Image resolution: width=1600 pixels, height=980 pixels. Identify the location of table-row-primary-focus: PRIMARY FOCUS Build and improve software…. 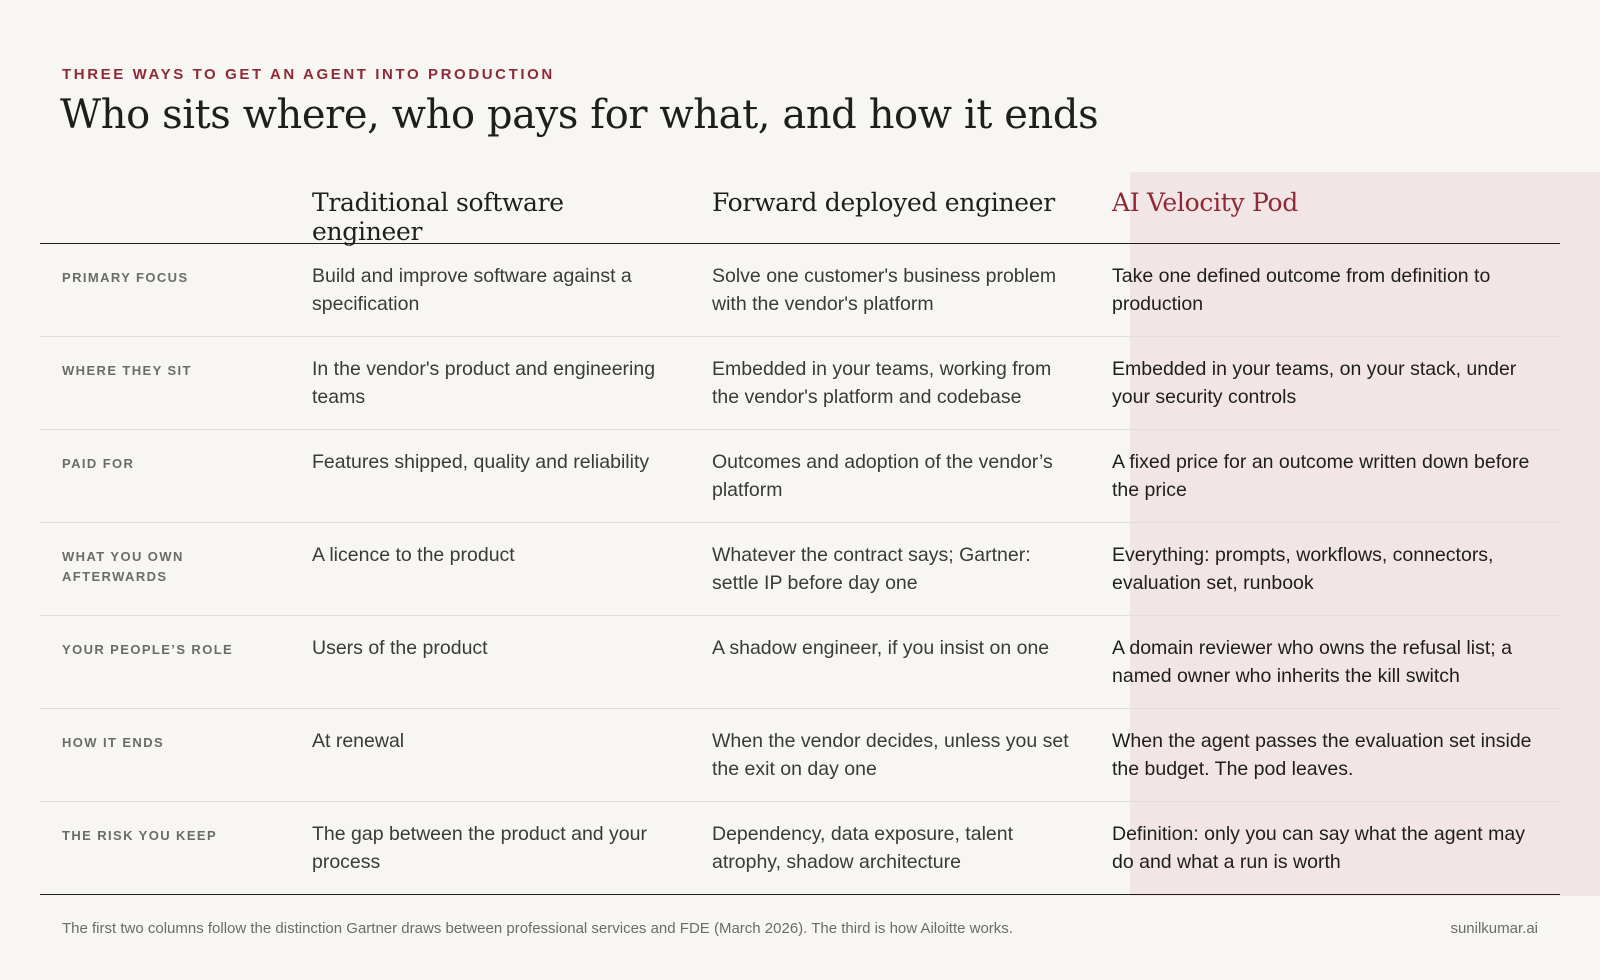
(800, 290).